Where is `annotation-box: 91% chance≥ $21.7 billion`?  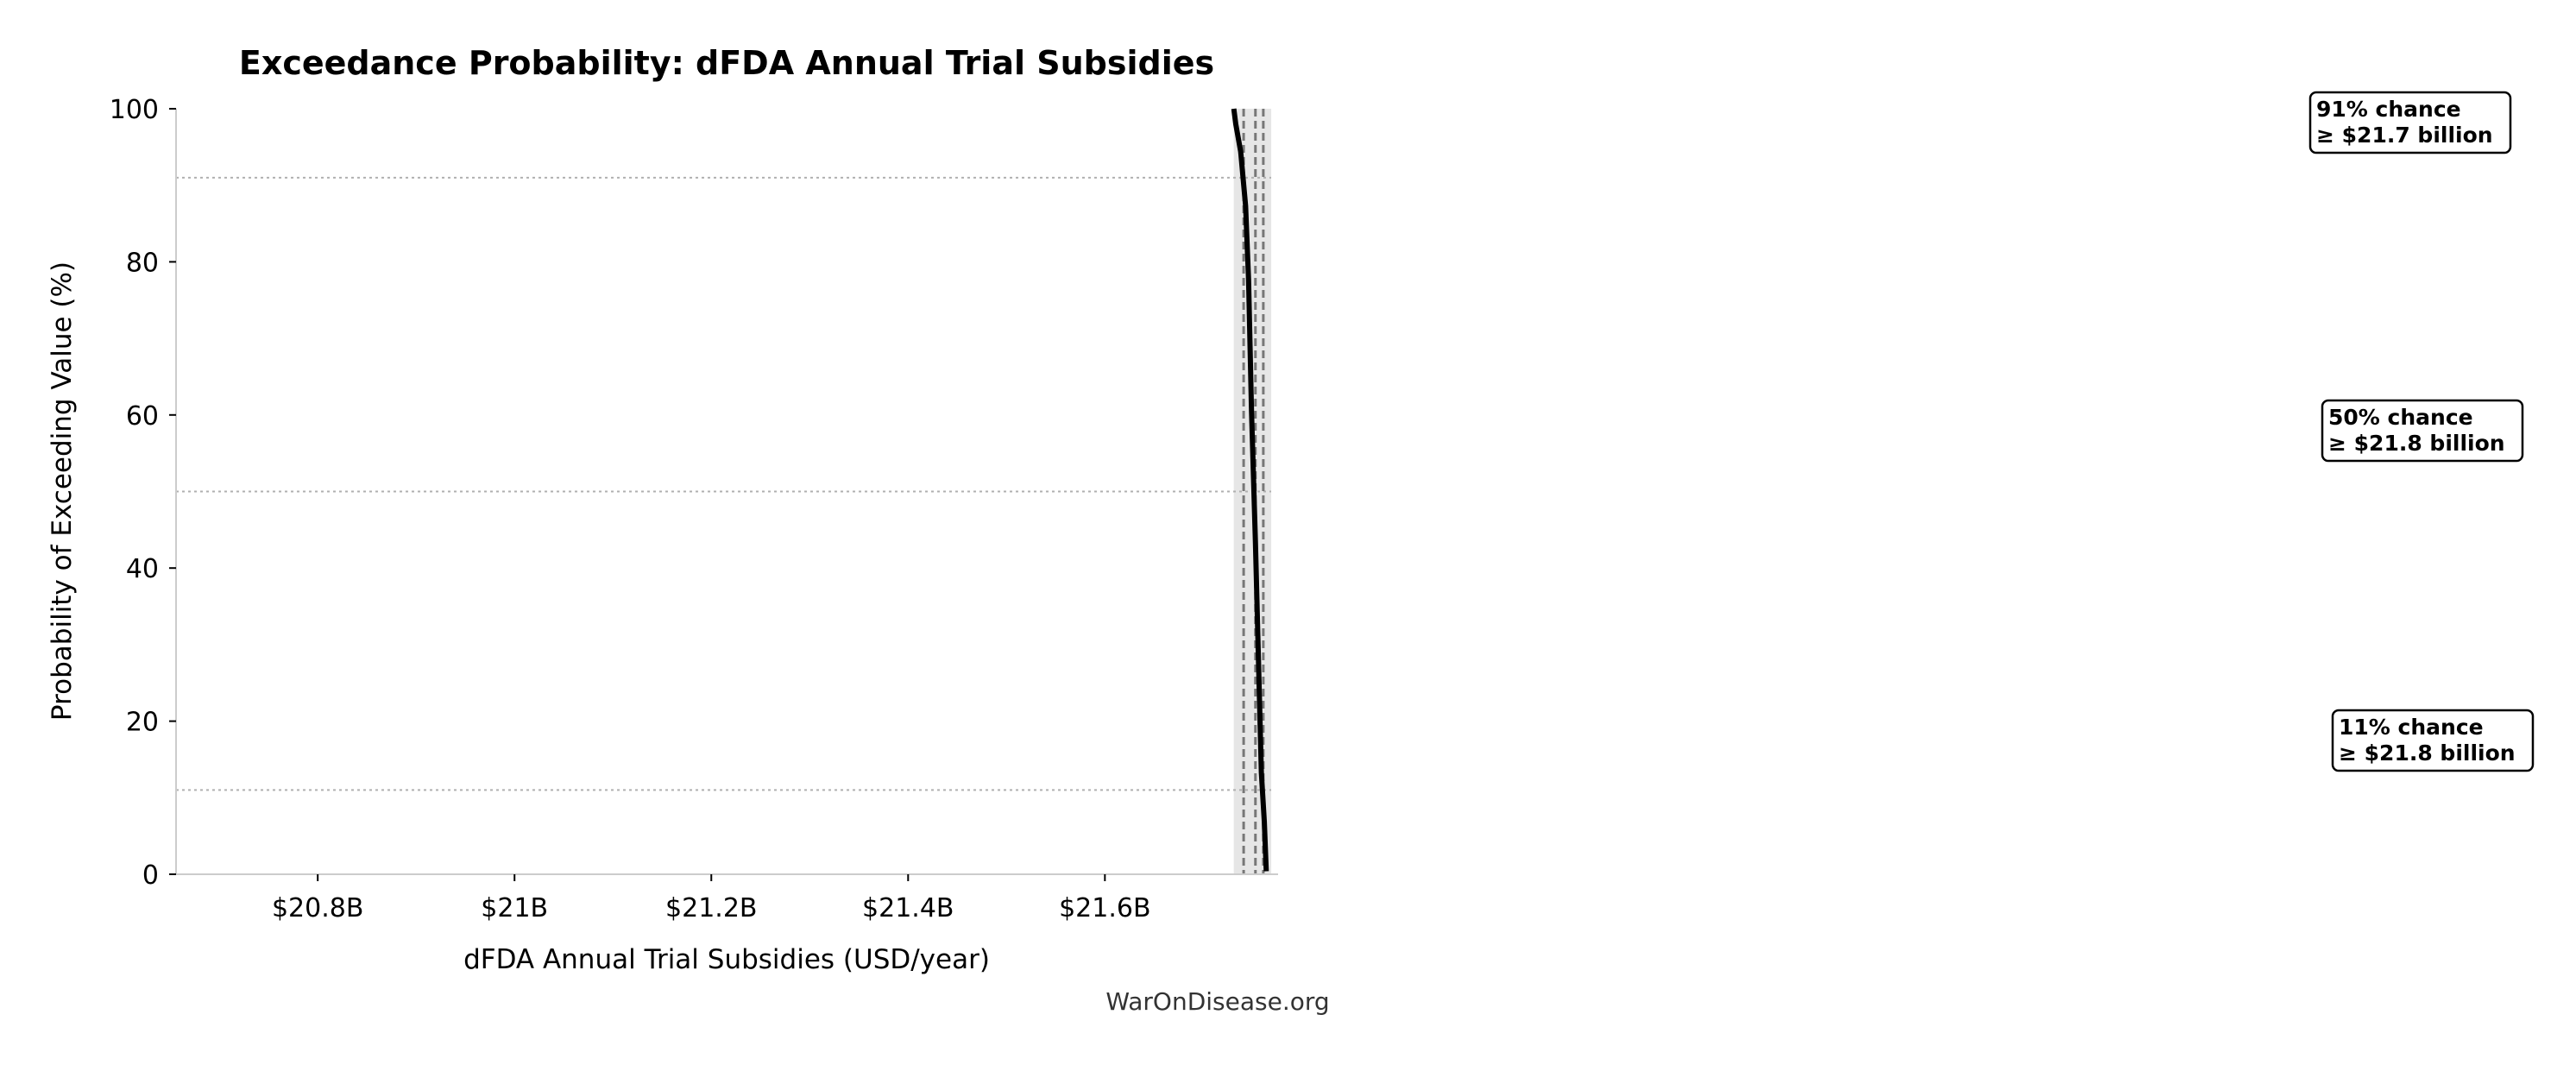 annotation-box: 91% chance≥ $21.7 billion is located at coordinates (2410, 122).